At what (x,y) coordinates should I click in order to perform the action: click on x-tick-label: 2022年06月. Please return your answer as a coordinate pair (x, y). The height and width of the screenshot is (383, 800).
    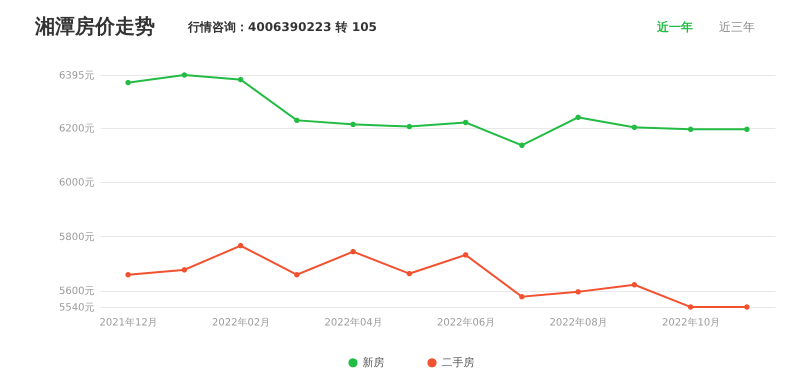
    Looking at the image, I should click on (466, 322).